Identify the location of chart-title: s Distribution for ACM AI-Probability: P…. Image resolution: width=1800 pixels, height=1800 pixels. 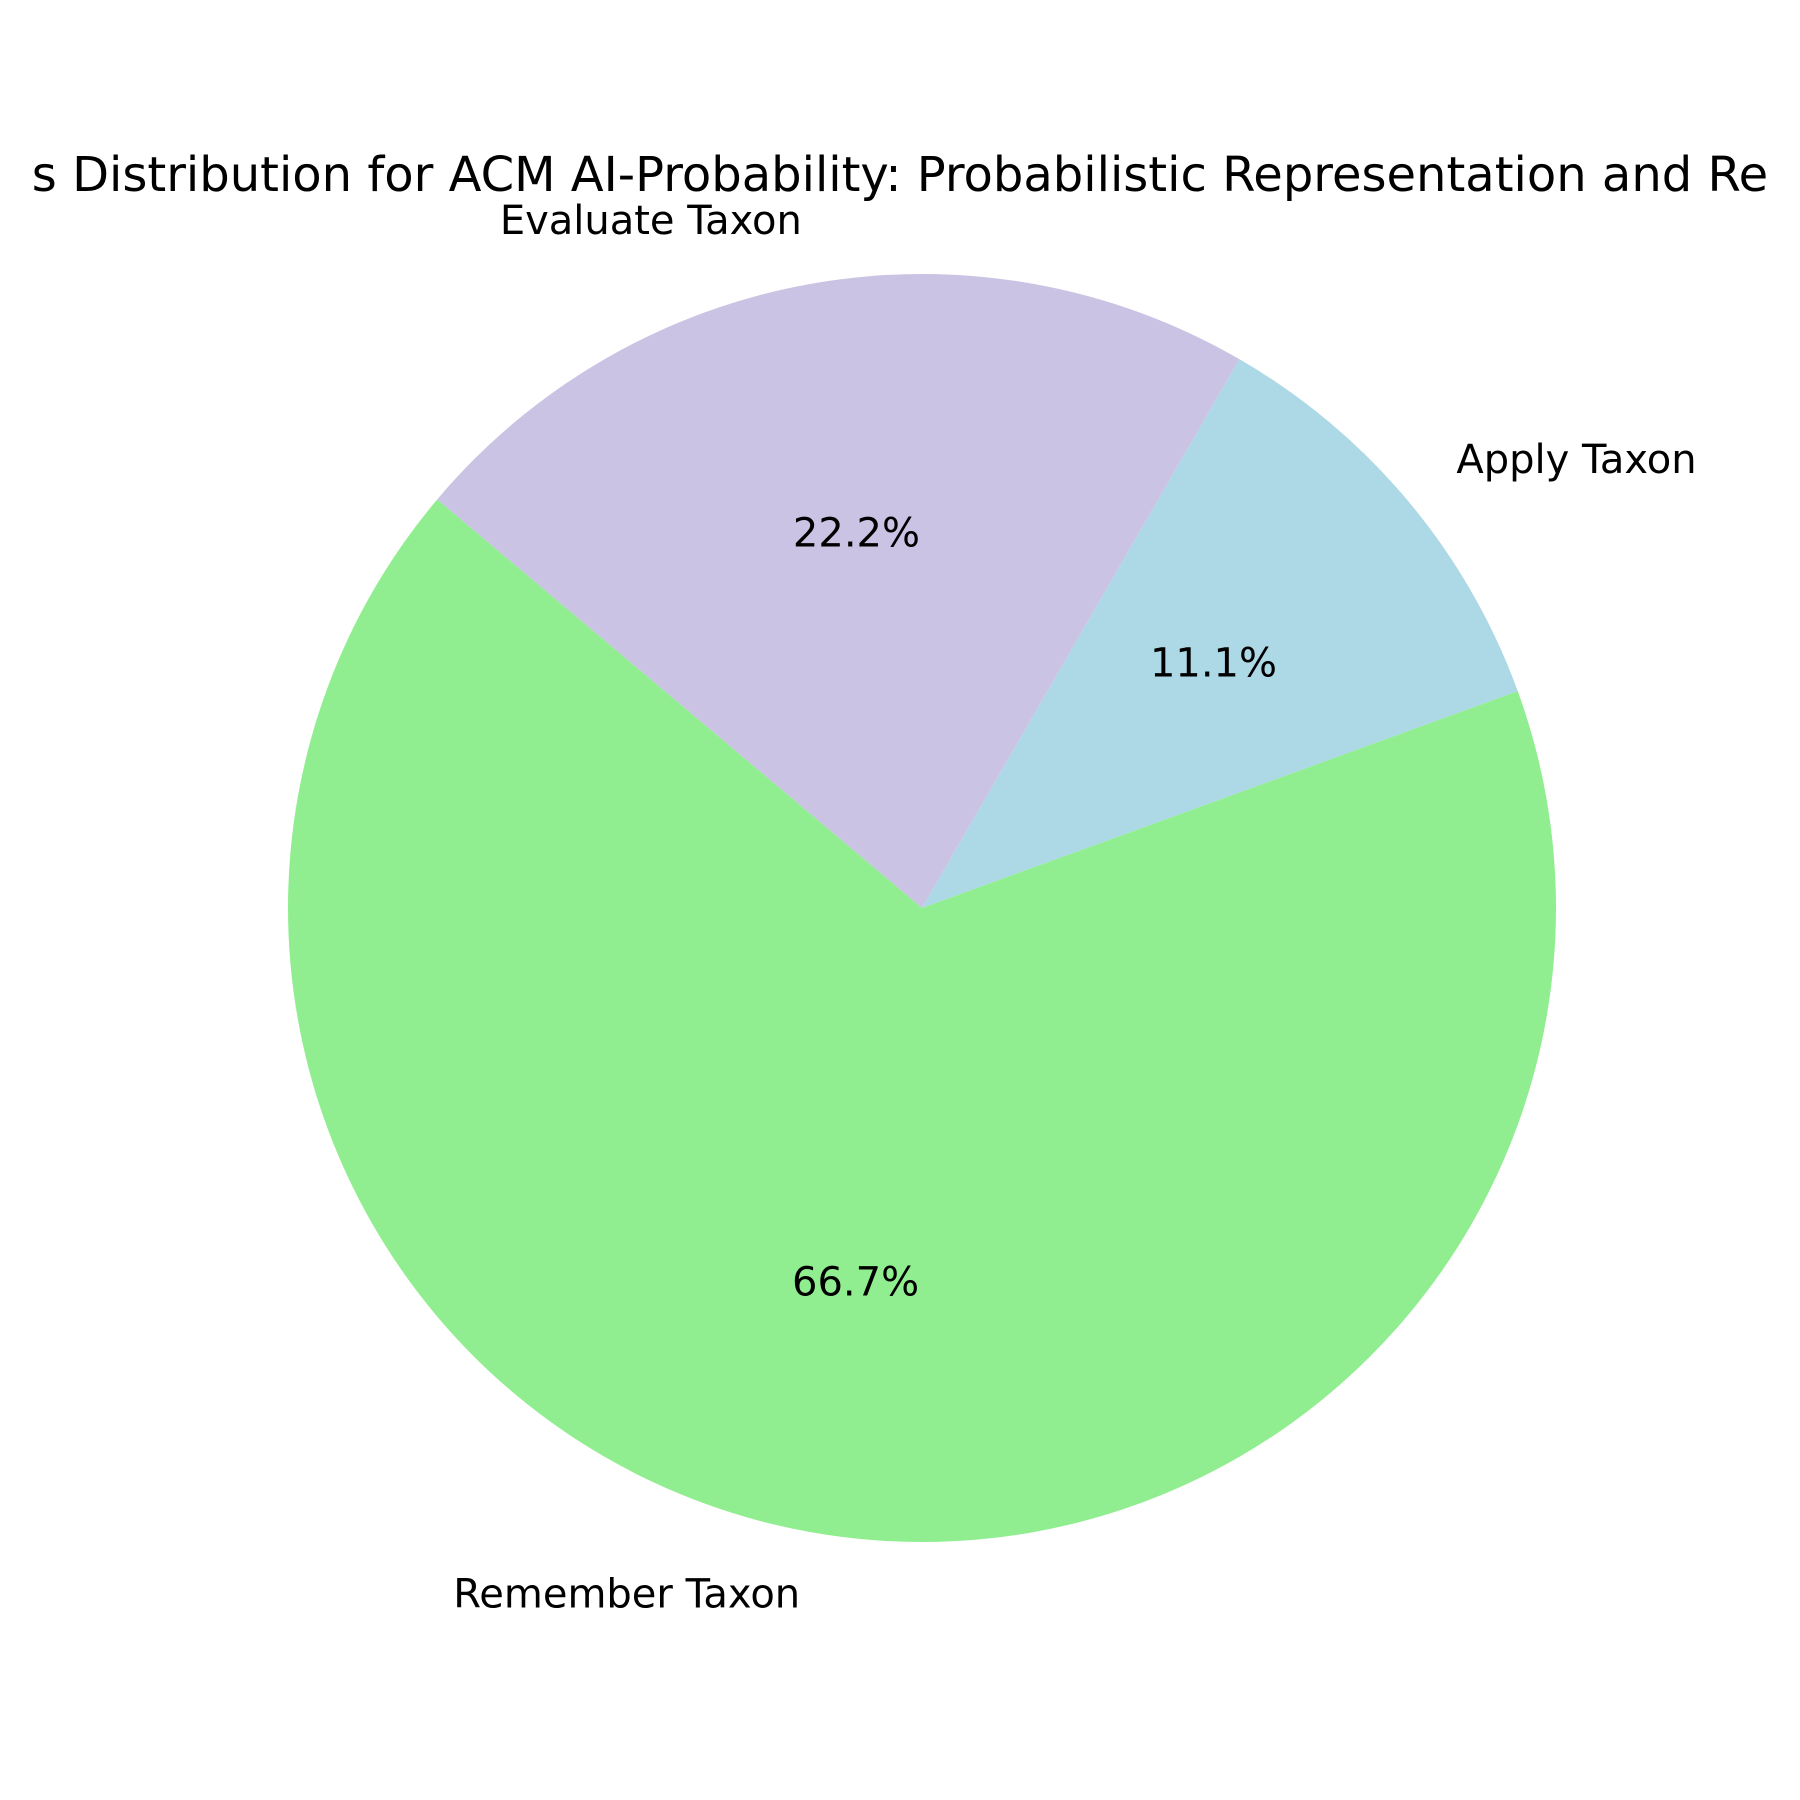
(900, 175).